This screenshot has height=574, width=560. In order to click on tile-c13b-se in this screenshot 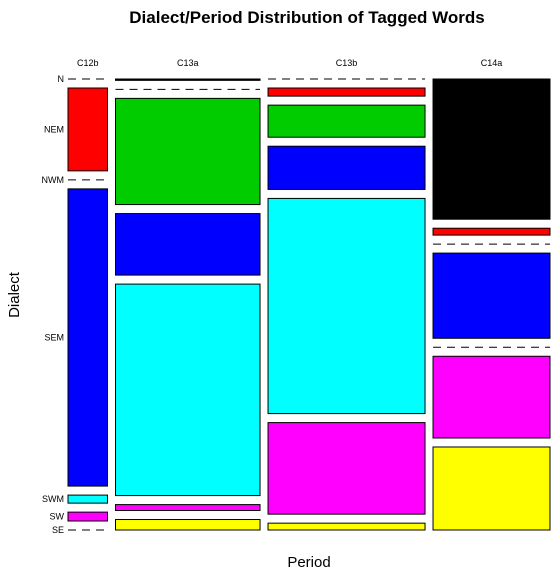, I will do `click(346, 526)`.